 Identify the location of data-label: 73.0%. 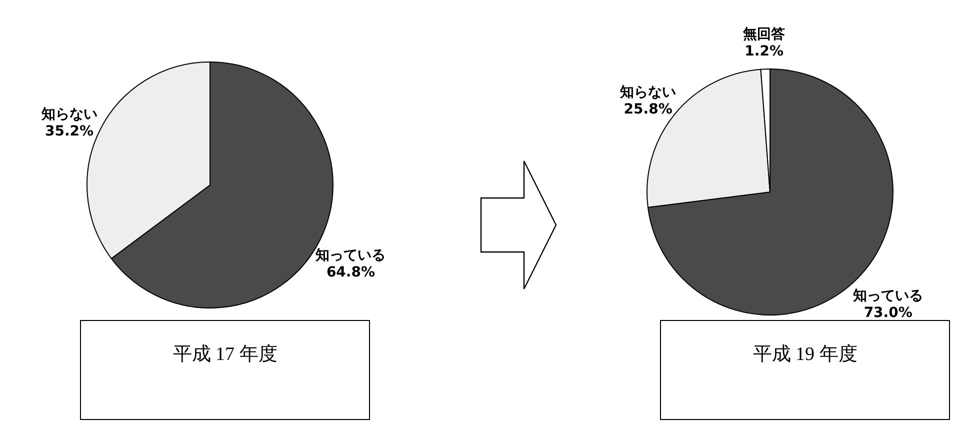
(888, 313).